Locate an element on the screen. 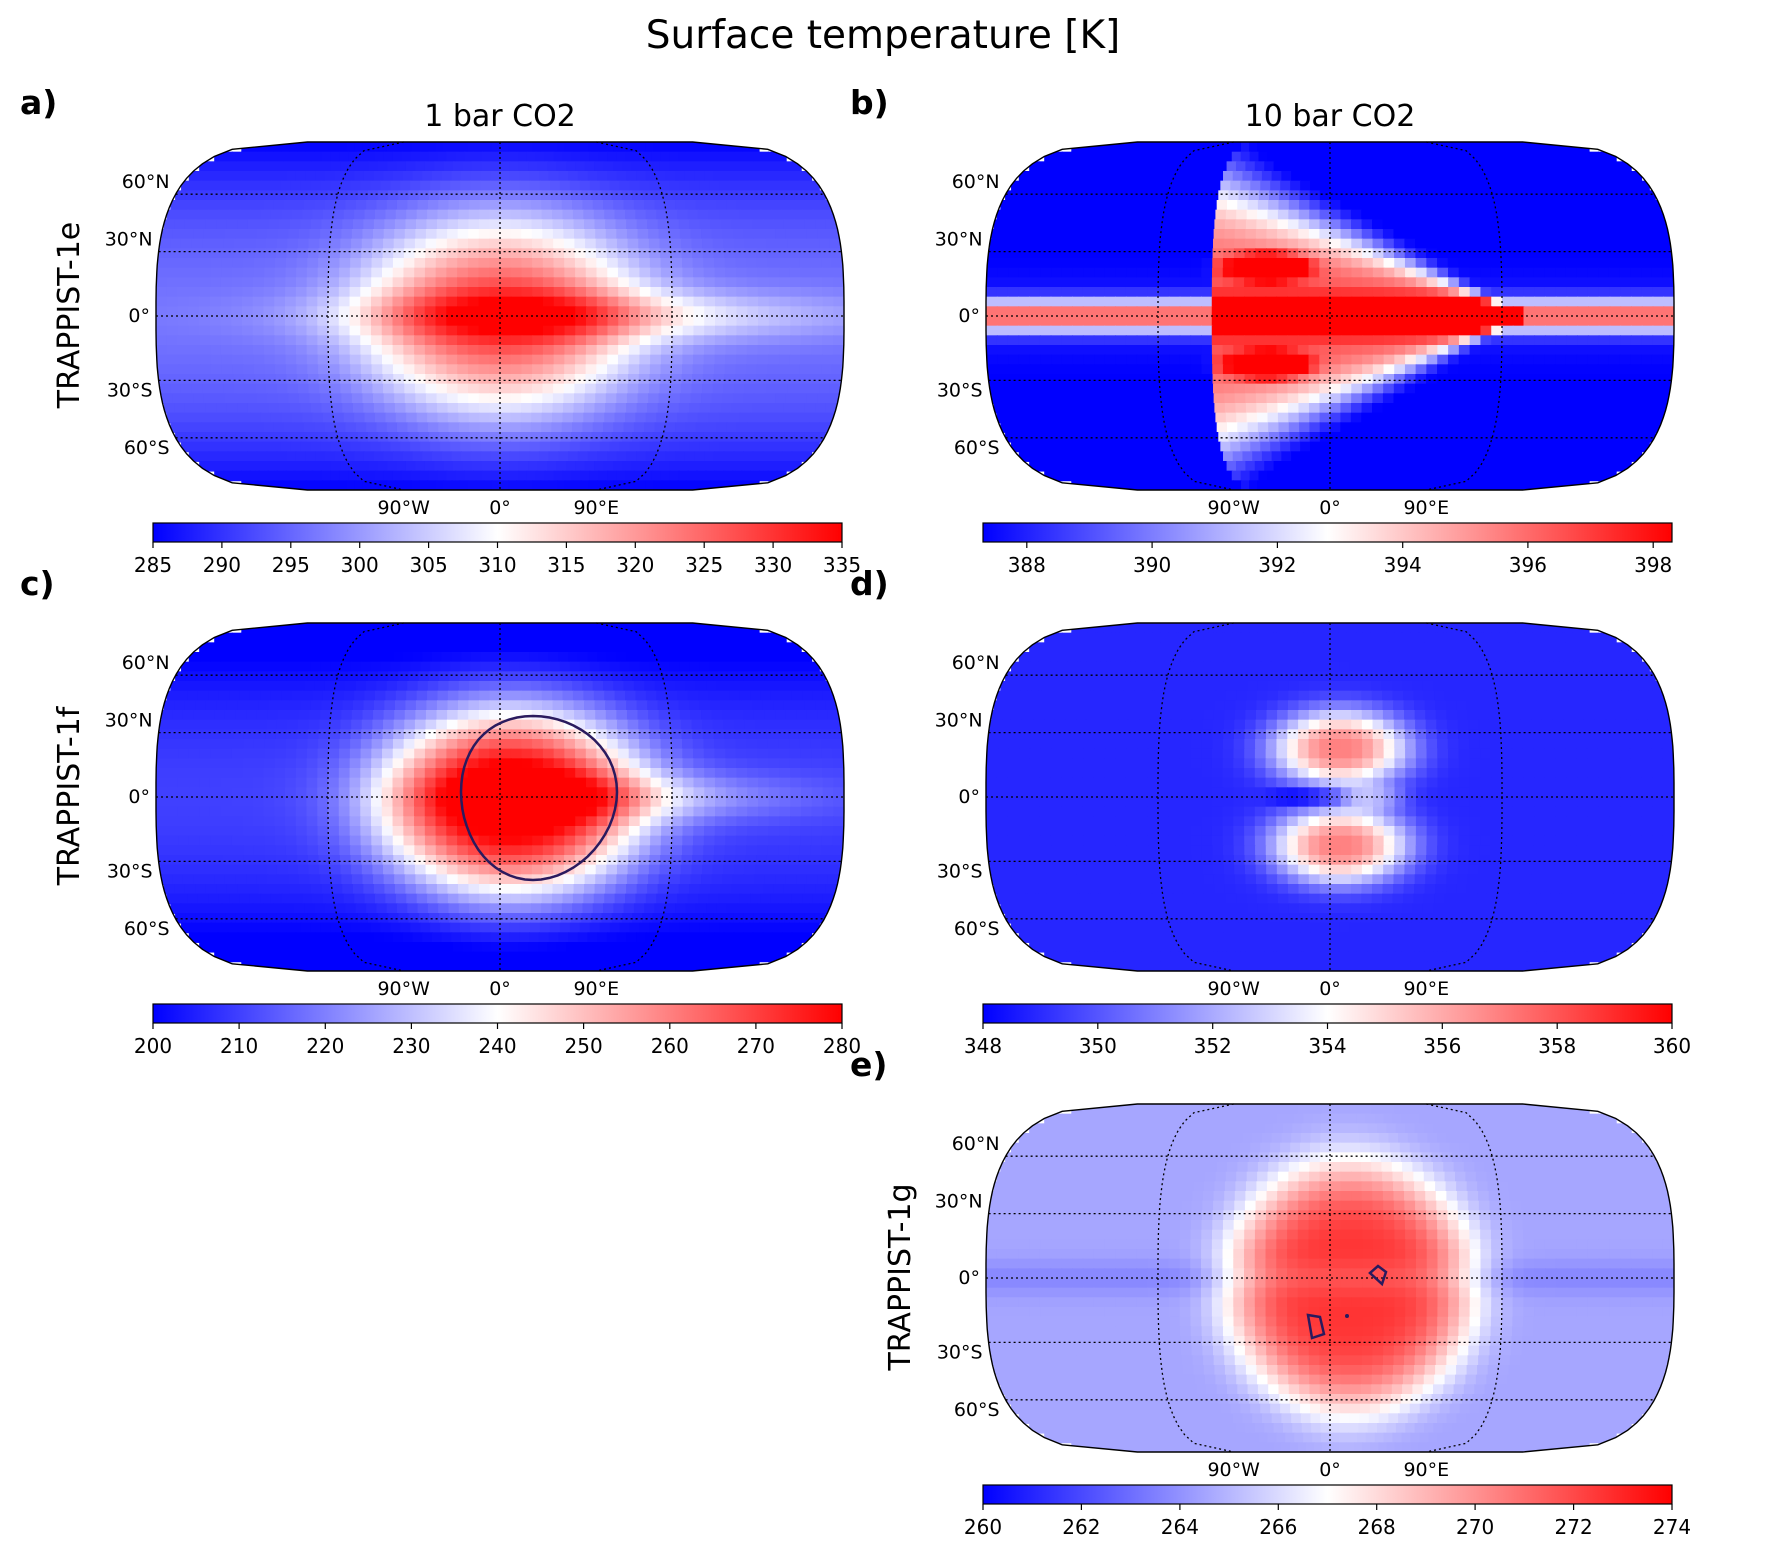  row-label-trappist-1g: TRAPPIST-1g is located at coordinates (900, 1277).